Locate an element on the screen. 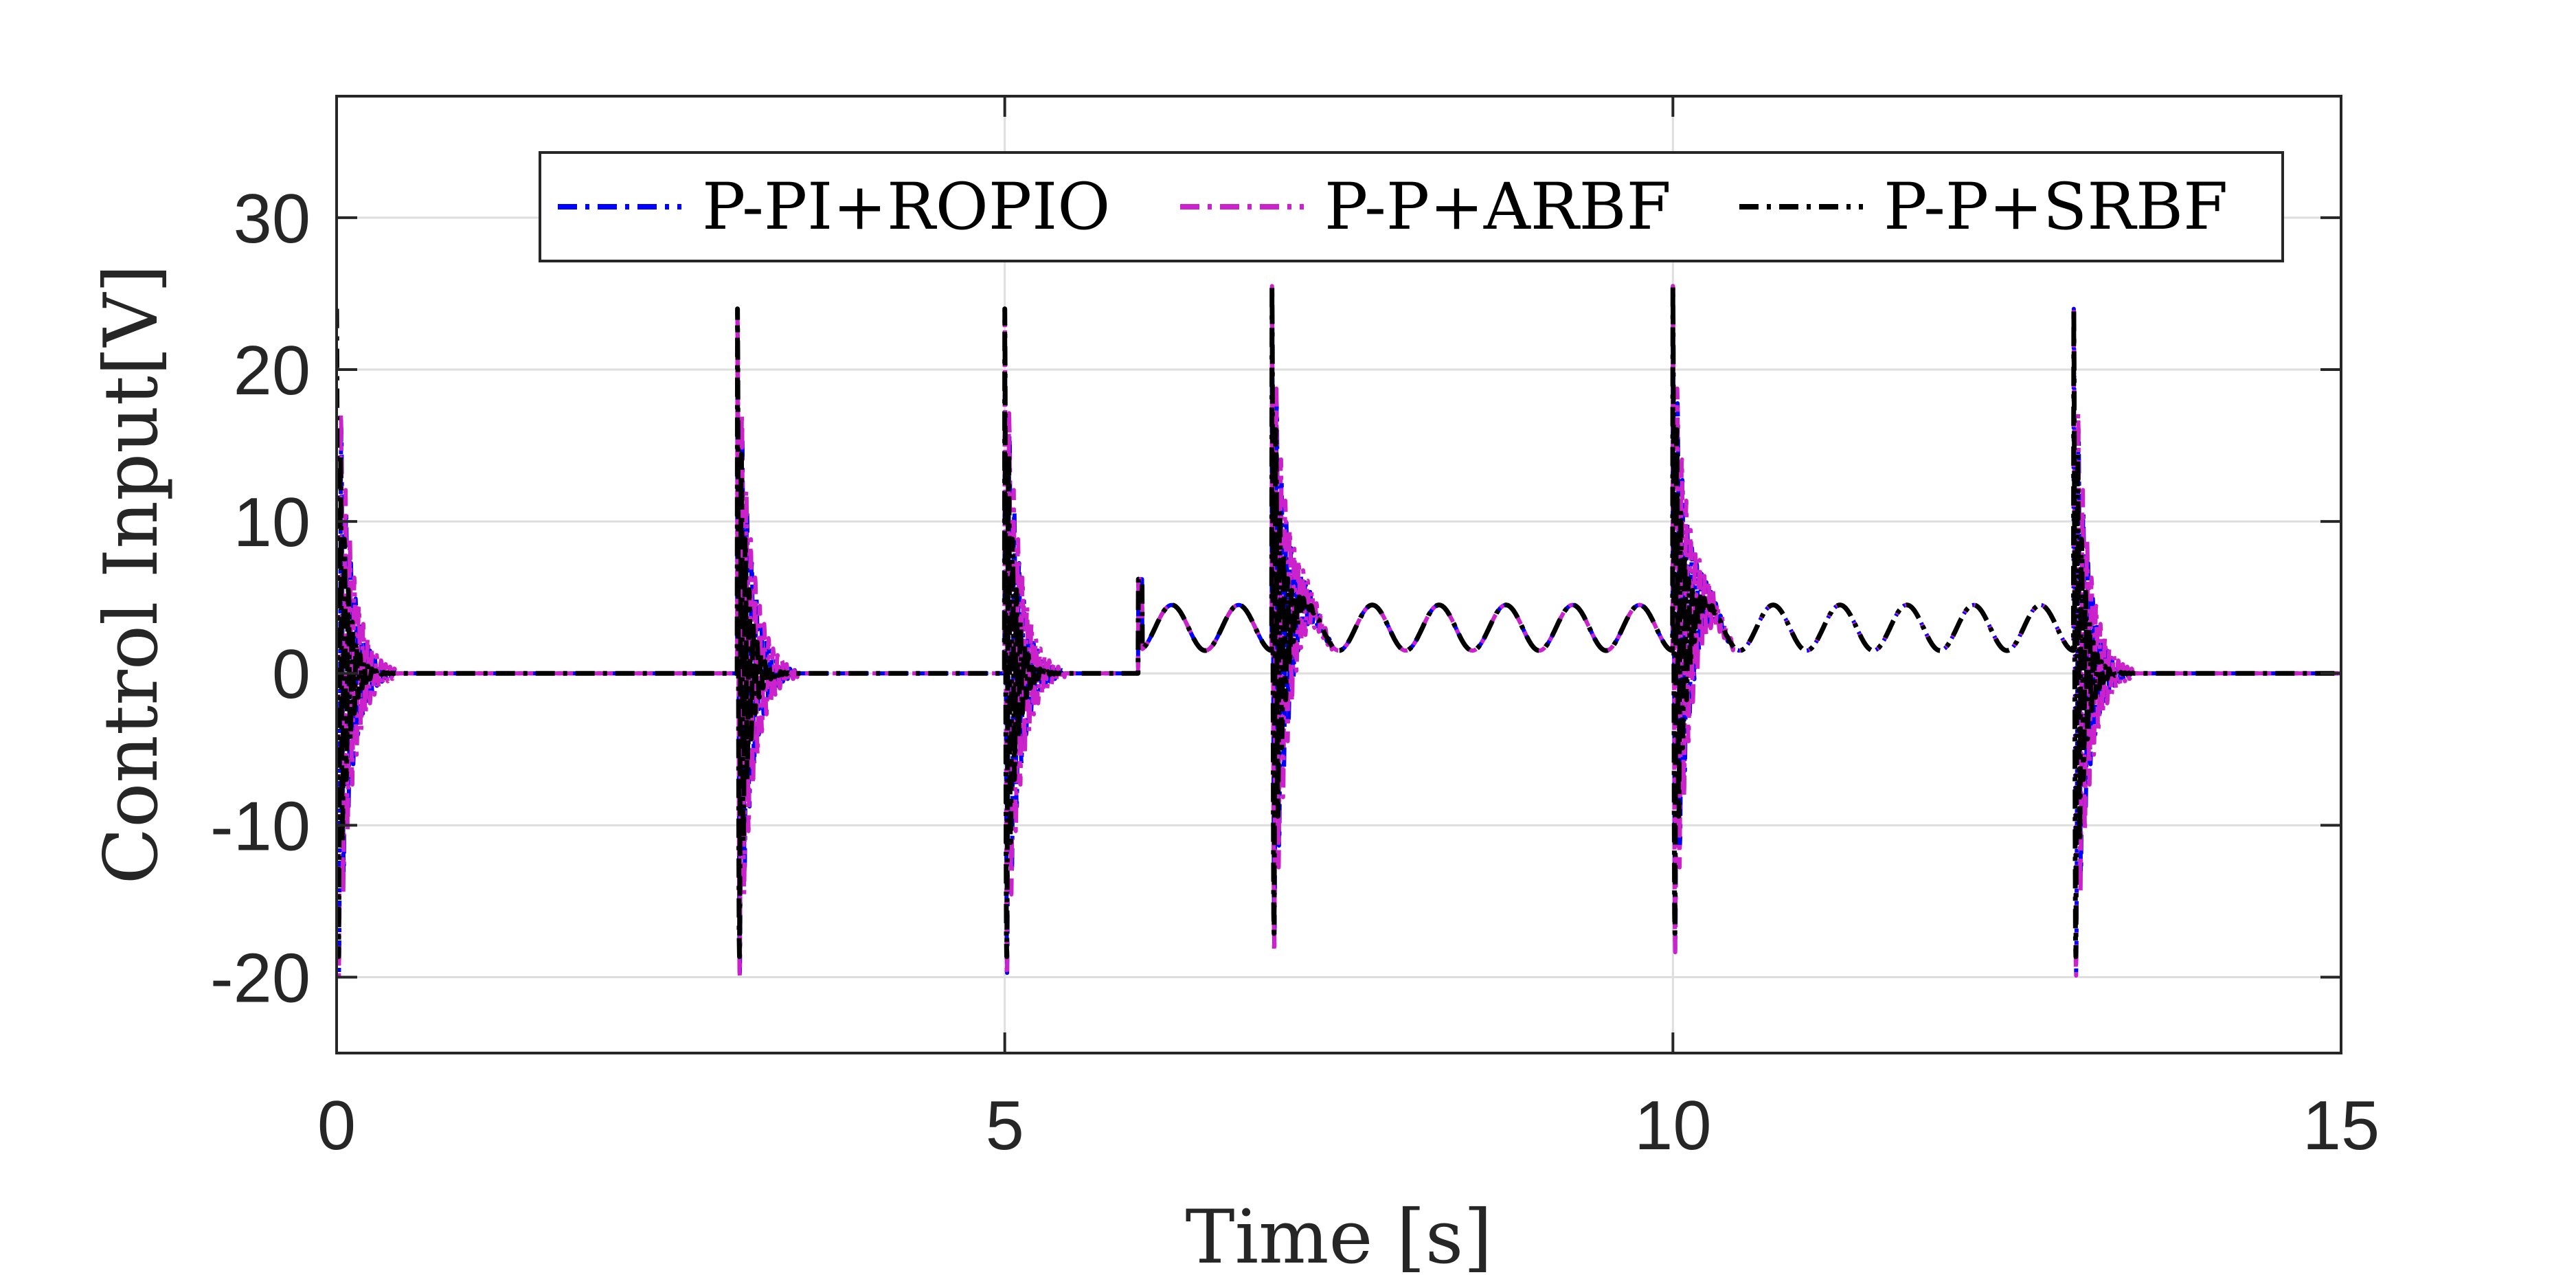  x-tick-label: 5 is located at coordinates (1005, 1125).